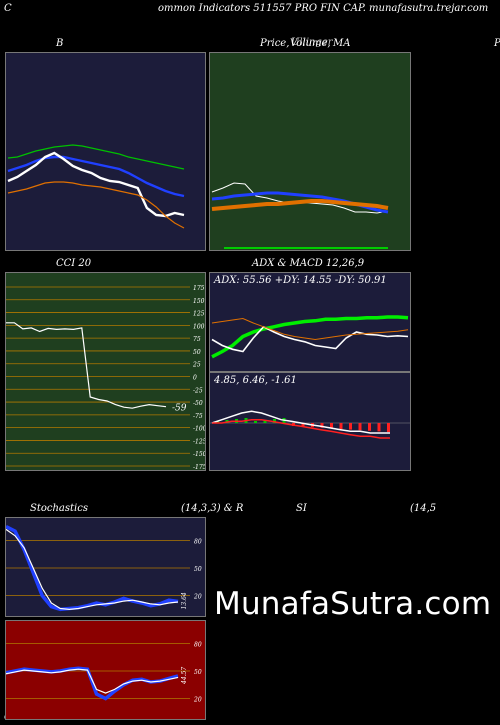 The image size is (500, 725). I want to click on rsi-series-1-line, so click(92, 683).